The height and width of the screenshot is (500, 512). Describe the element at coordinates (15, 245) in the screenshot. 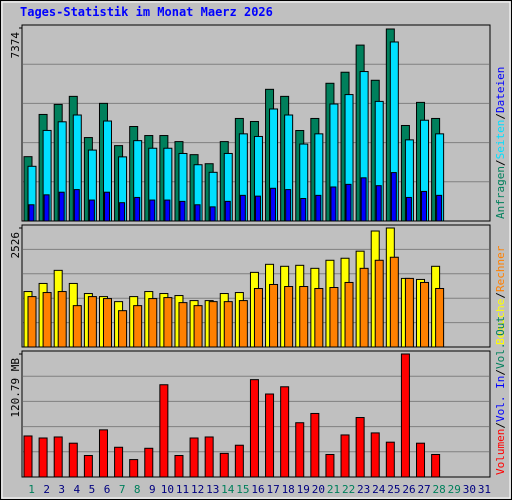

I see `y-tick-label: 2526` at that location.